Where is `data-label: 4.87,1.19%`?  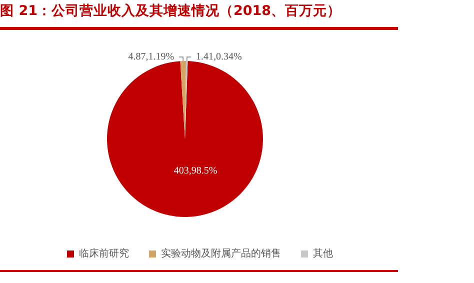
data-label: 4.87,1.19% is located at coordinates (151, 57).